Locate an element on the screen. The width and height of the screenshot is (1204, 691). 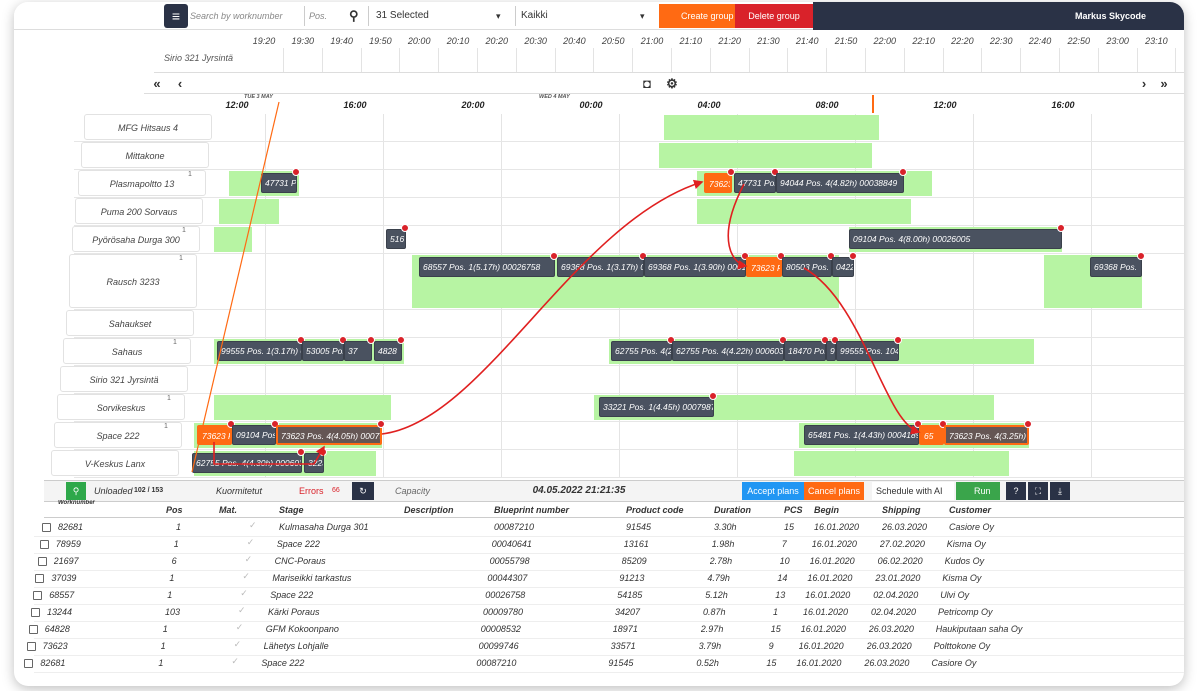
loaded-tab: Kuormitetut is located at coordinates (239, 491).